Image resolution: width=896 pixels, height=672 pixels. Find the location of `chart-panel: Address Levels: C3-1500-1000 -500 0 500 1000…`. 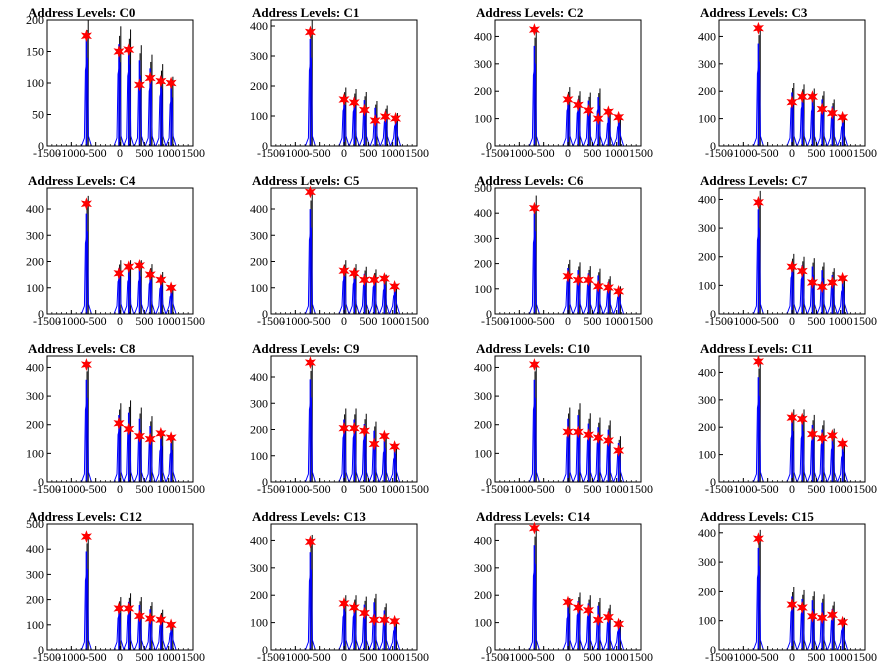

chart-panel: Address Levels: C3-1500-1000 -500 0 500 1000… is located at coordinates (787, 82).